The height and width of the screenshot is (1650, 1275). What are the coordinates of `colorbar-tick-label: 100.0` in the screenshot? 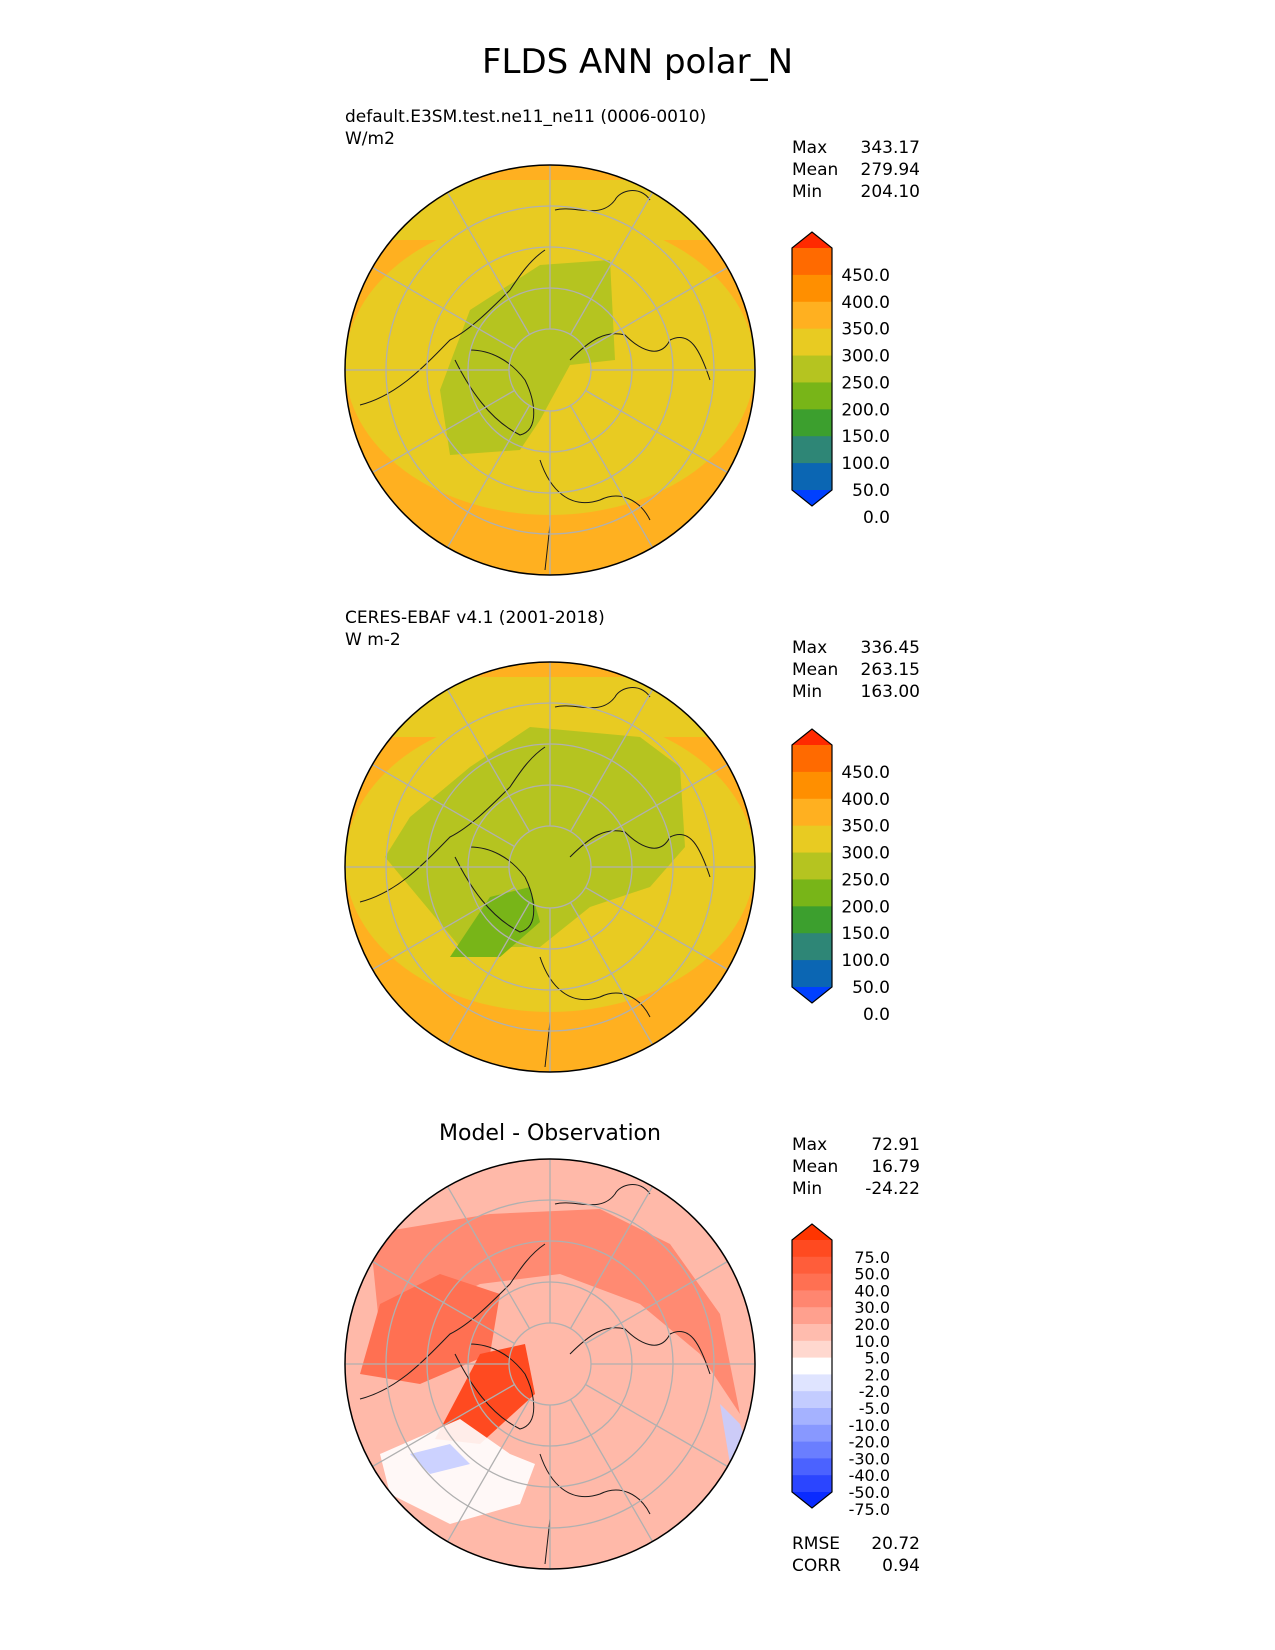 It's located at (865, 961).